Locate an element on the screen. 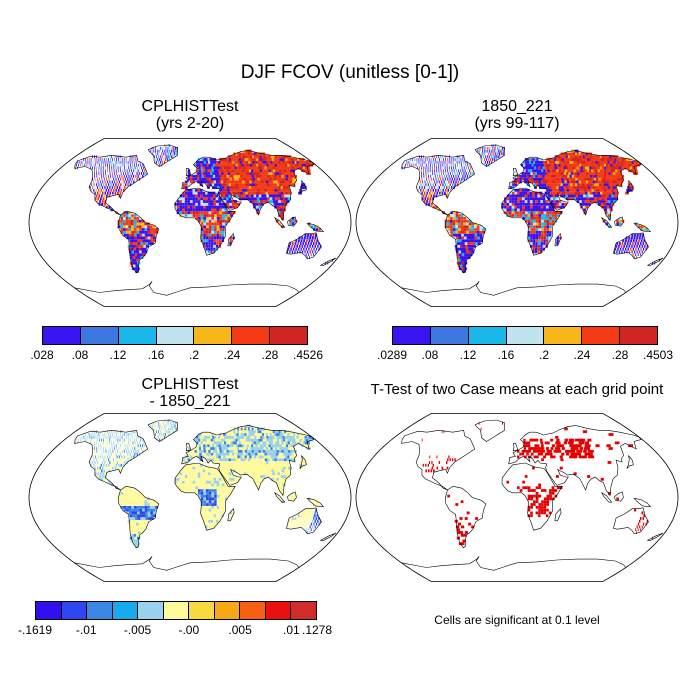 Image resolution: width=700 pixels, height=700 pixels. bottom-left-panel-title: CPLHISTTest - 1850_221 is located at coordinates (190, 393).